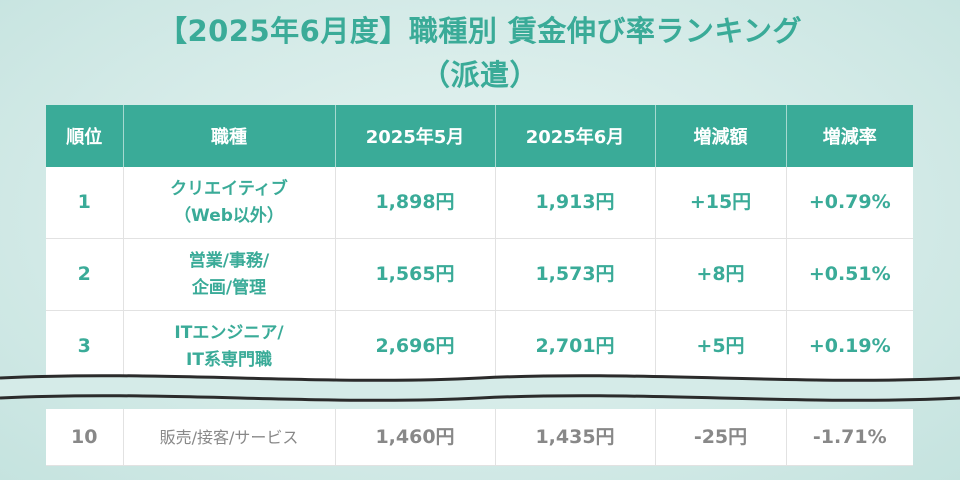  What do you see at coordinates (229, 332) in the screenshot?
I see `job-name-line1: ITエンジニア/` at bounding box center [229, 332].